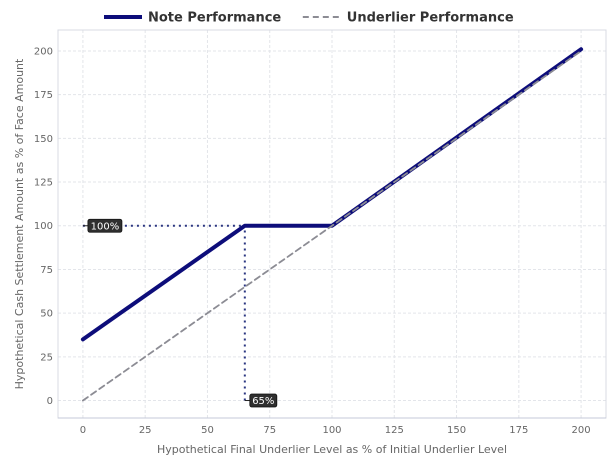 Image resolution: width=609 pixels, height=466 pixels. What do you see at coordinates (43, 226) in the screenshot?
I see `y-tick-label: 100` at bounding box center [43, 226].